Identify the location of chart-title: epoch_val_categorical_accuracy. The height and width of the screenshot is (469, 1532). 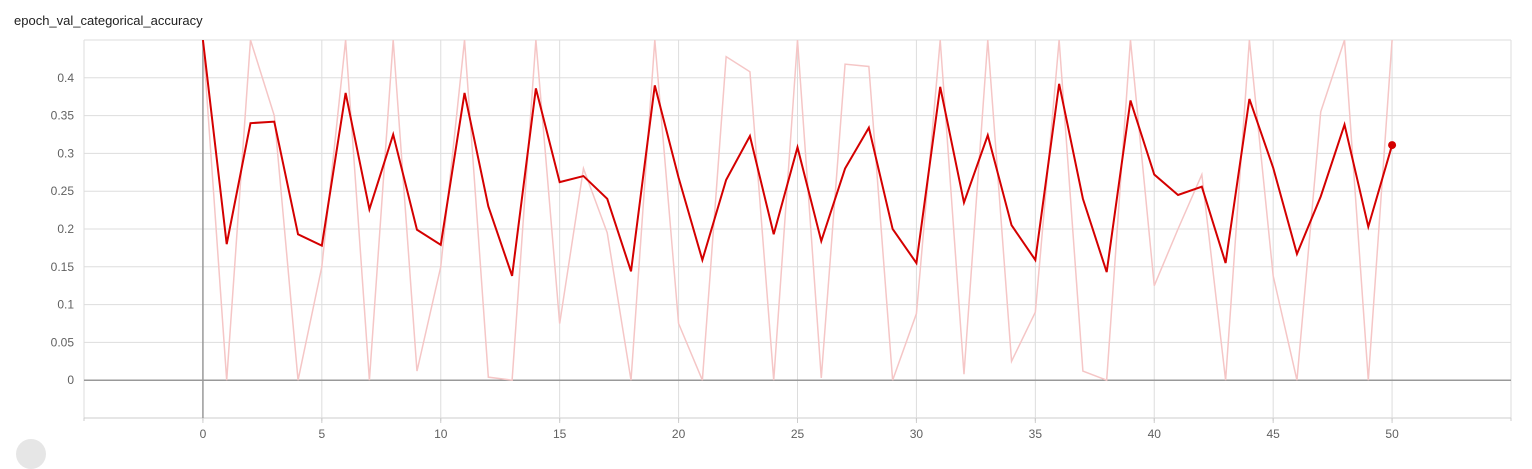
(108, 20).